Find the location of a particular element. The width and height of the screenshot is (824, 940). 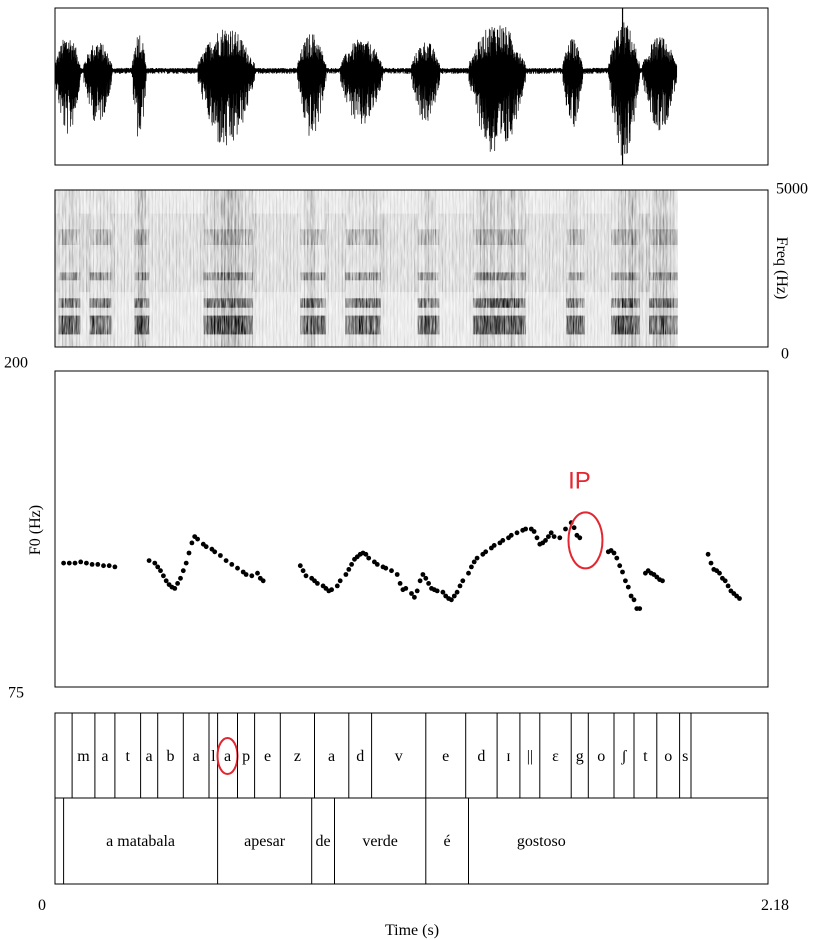

segment-label: g is located at coordinates (580, 756).